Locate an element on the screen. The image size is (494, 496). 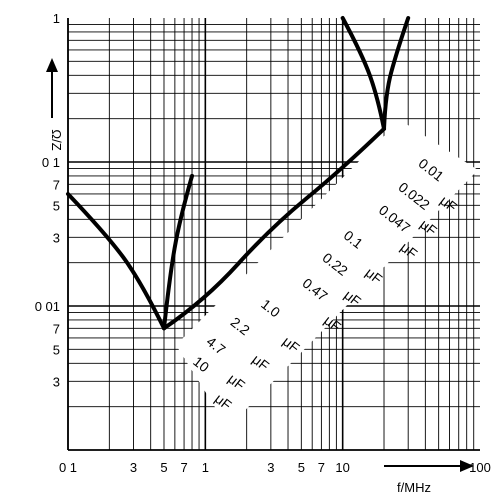
y-tick-label: 0 1 is located at coordinates (51, 162).